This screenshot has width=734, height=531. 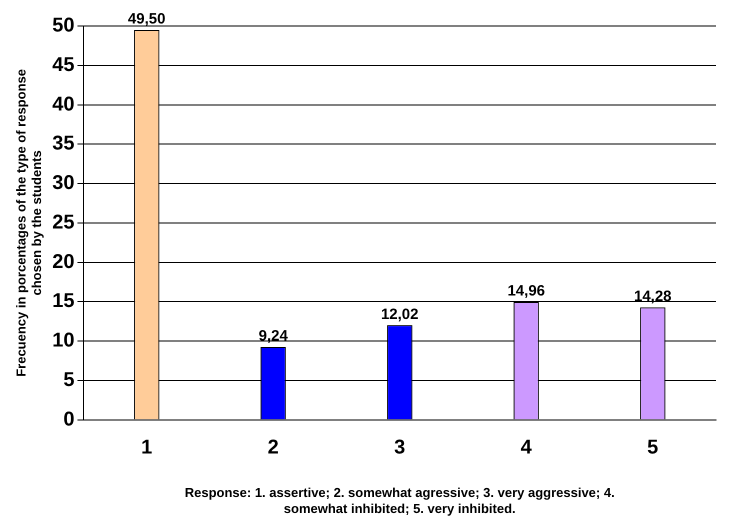 What do you see at coordinates (68, 379) in the screenshot?
I see `y-tick-label: 5` at bounding box center [68, 379].